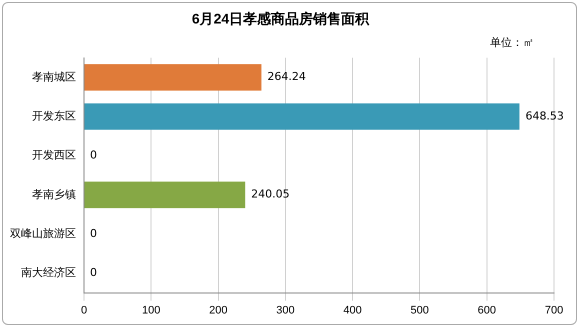 The width and height of the screenshot is (579, 327). What do you see at coordinates (54, 116) in the screenshot?
I see `y-tick-label: 开发东区` at bounding box center [54, 116].